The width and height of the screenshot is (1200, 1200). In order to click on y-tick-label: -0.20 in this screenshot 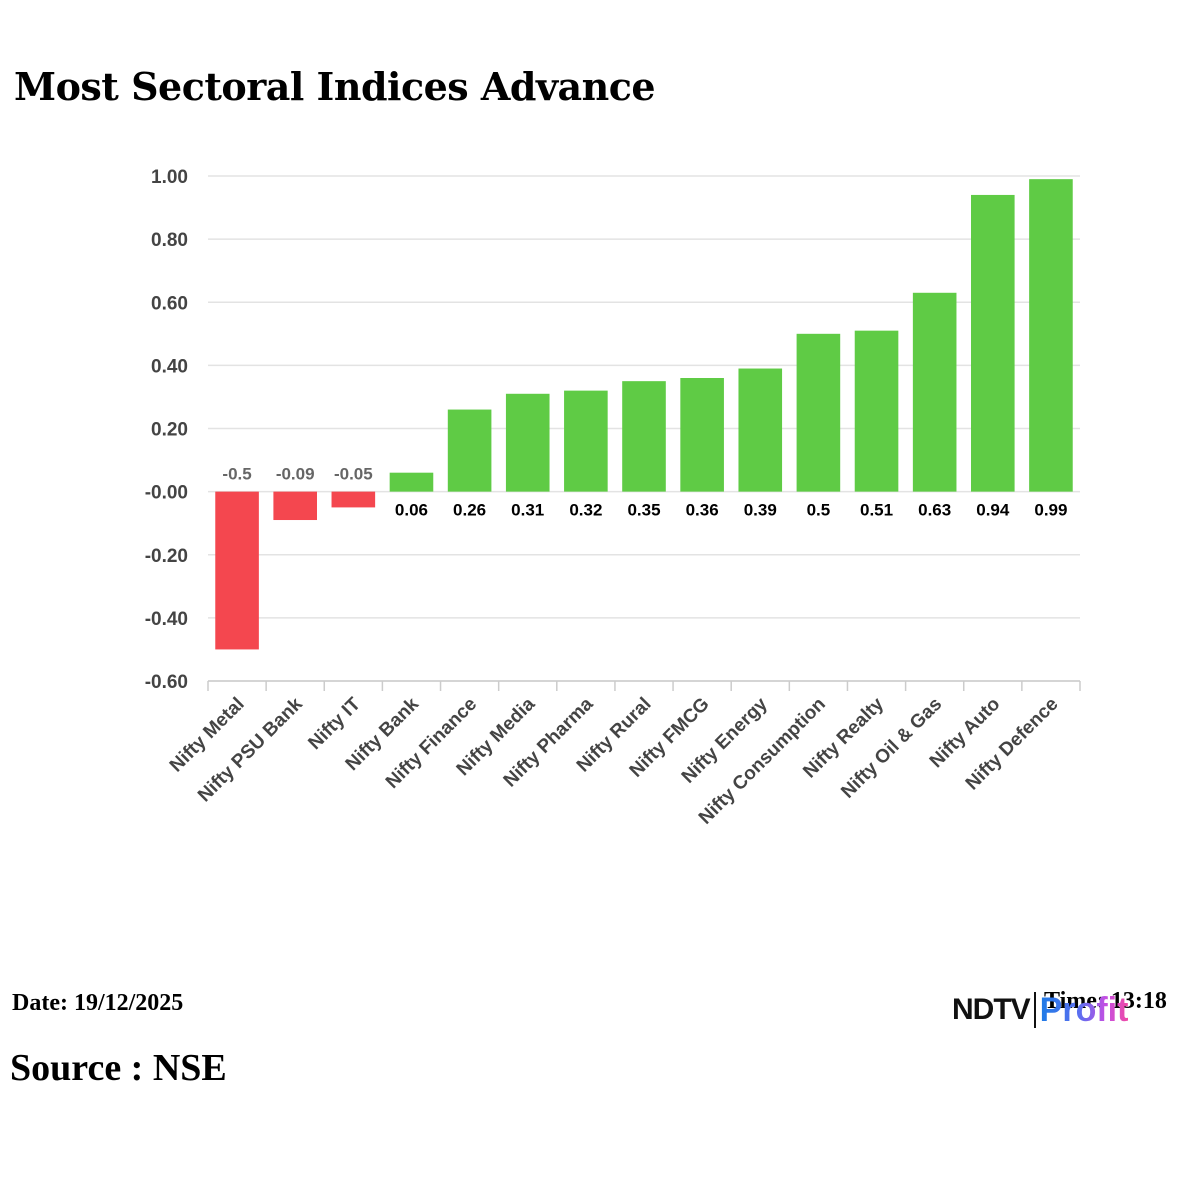, I will do `click(166, 556)`.